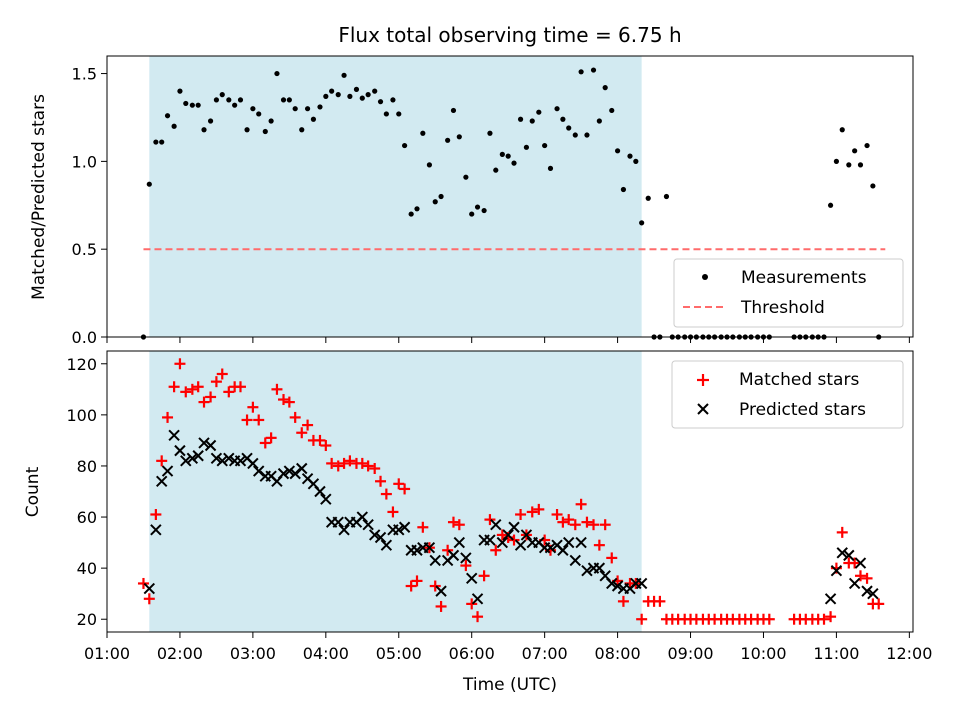 The image size is (960, 720). Describe the element at coordinates (509, 685) in the screenshot. I see `x-axis-label: Time (UTC)` at that location.